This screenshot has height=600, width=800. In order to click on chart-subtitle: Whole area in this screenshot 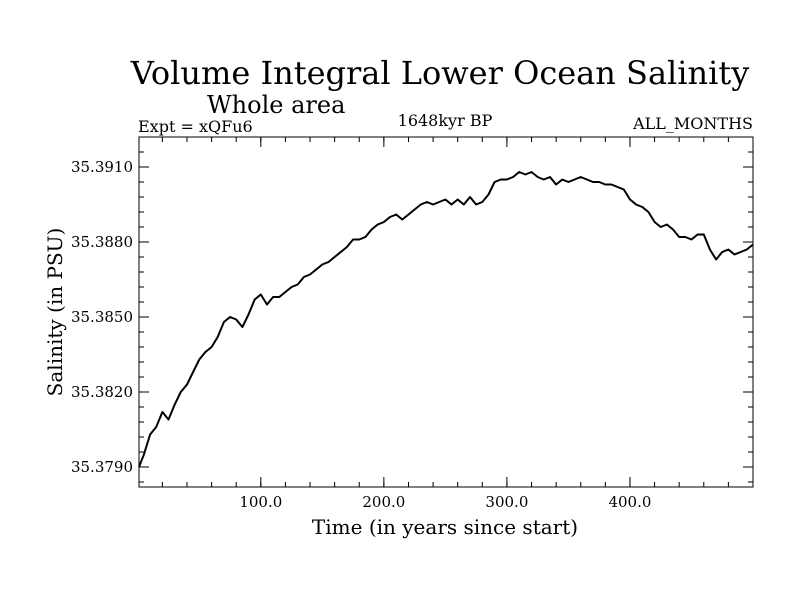, I will do `click(276, 105)`.